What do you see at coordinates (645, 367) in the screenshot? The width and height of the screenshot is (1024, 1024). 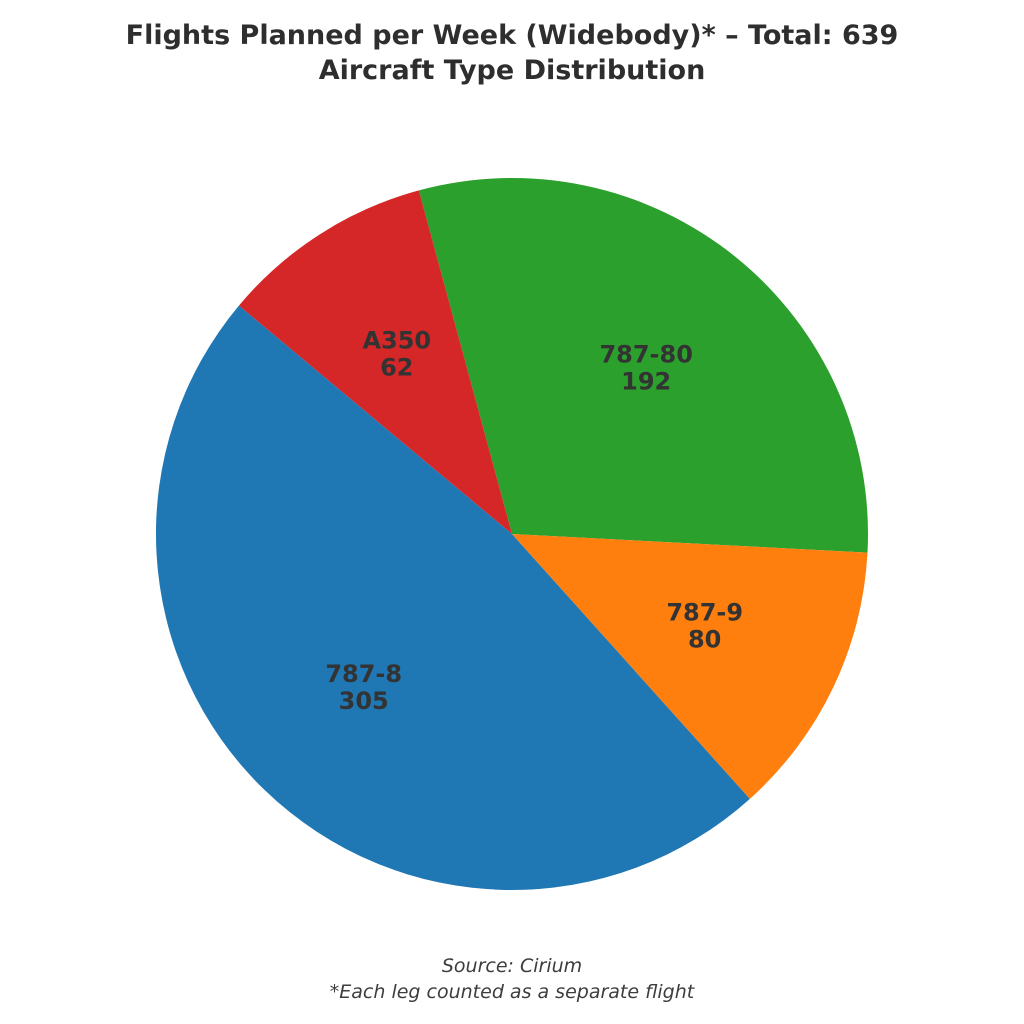 I see `slice-label-787-80: 787-80 192` at bounding box center [645, 367].